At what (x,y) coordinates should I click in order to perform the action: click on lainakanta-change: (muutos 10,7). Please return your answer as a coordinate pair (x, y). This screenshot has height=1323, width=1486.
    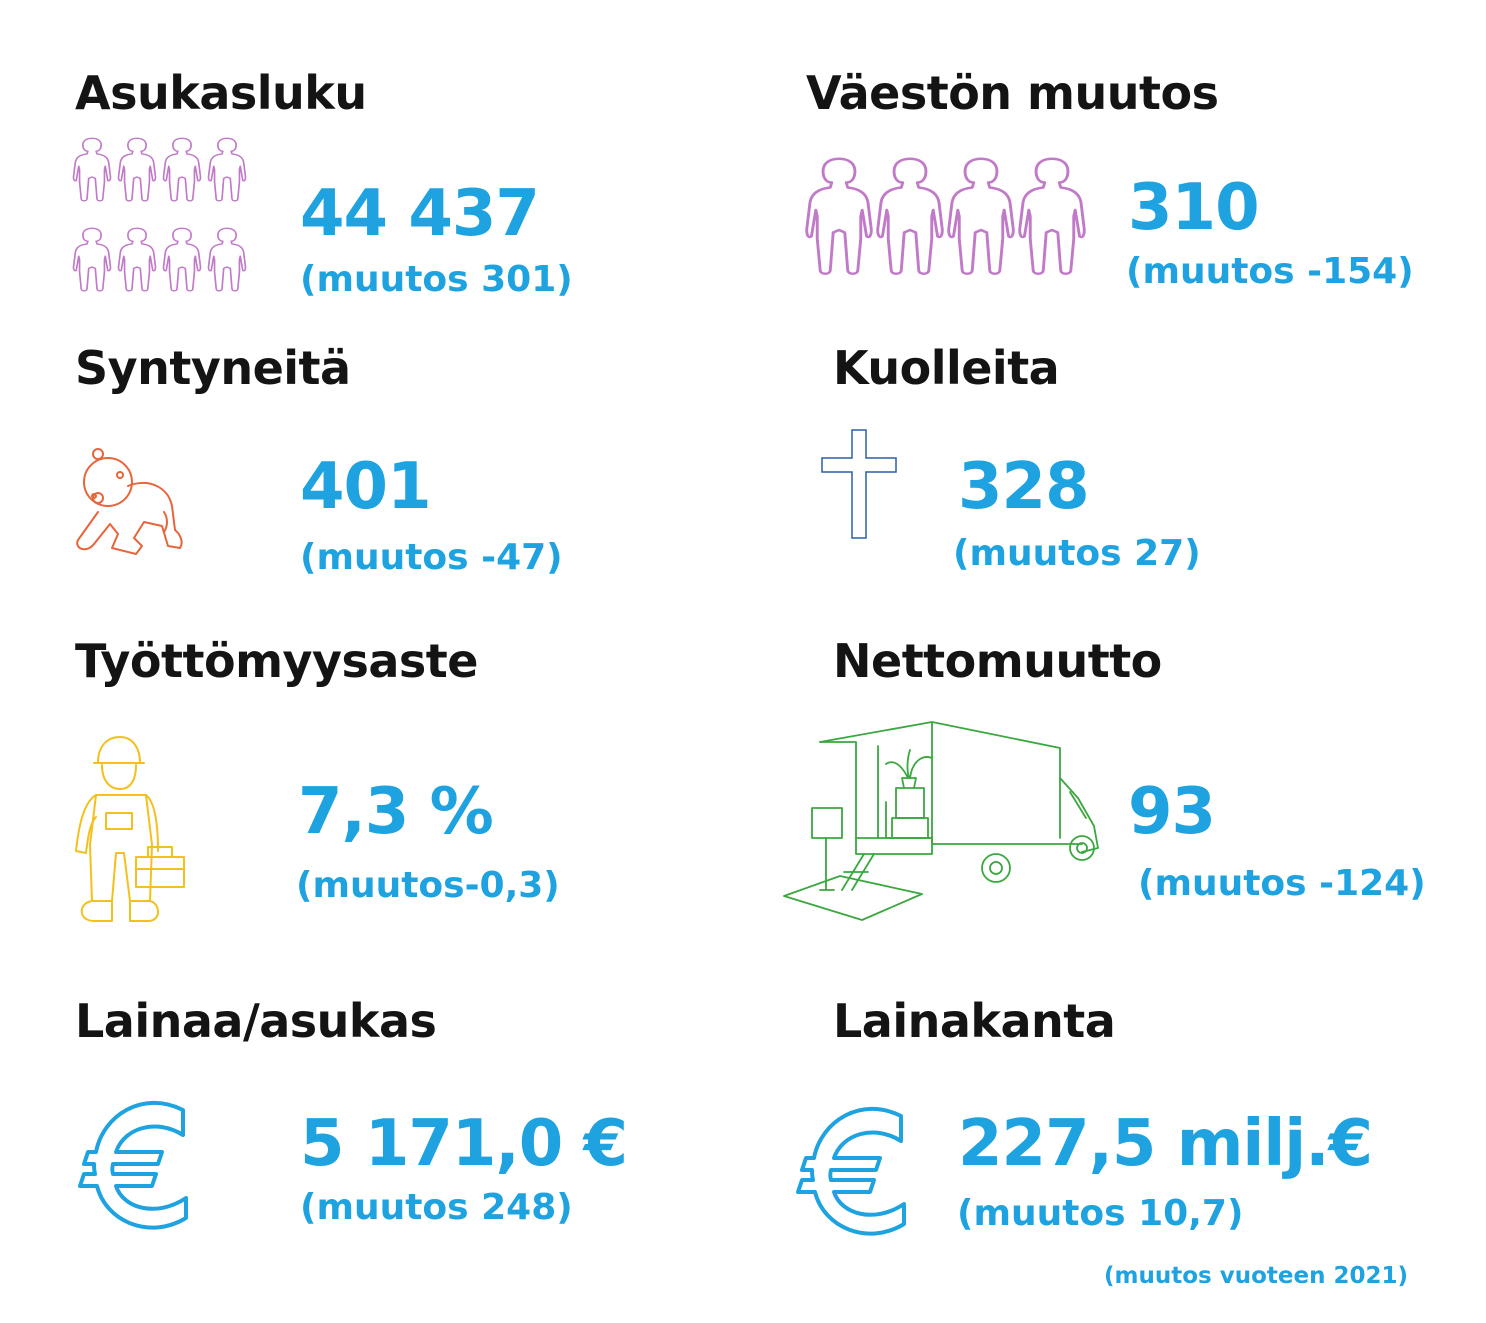
    Looking at the image, I should click on (1100, 1213).